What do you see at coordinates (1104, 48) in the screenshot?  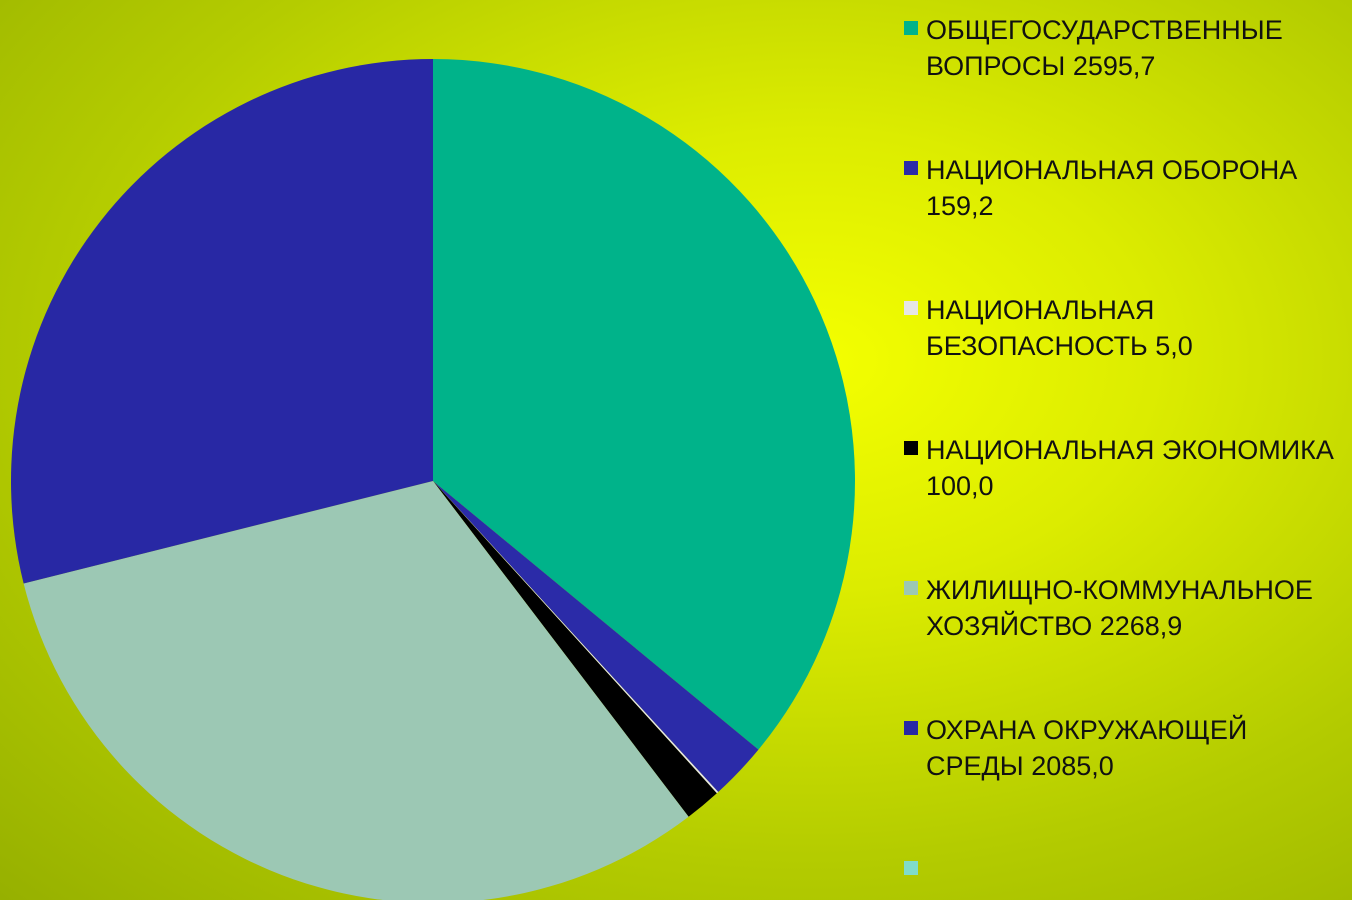 I see `legend-label: ОБЩЕГОСУДАРСТВЕННЫЕ ВОПРОСЫ 2595,7` at bounding box center [1104, 48].